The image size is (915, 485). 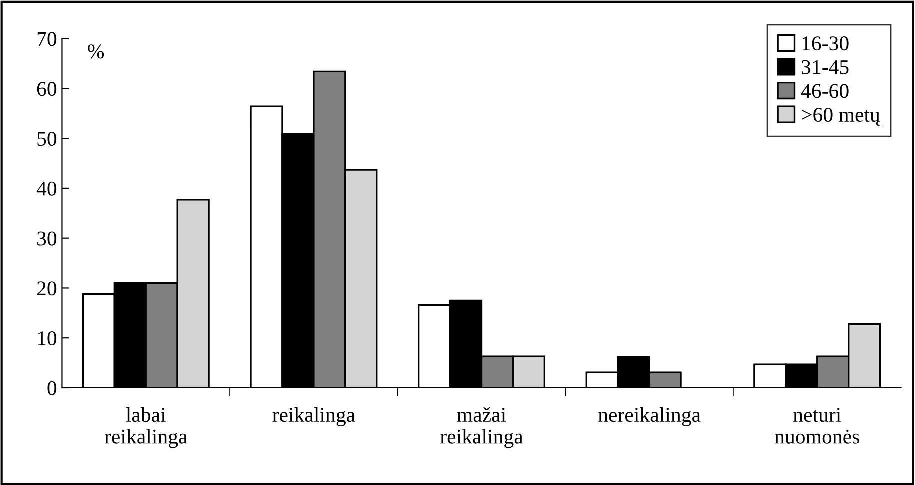 I want to click on x-tick-label: labai reikalinga, so click(x=146, y=427).